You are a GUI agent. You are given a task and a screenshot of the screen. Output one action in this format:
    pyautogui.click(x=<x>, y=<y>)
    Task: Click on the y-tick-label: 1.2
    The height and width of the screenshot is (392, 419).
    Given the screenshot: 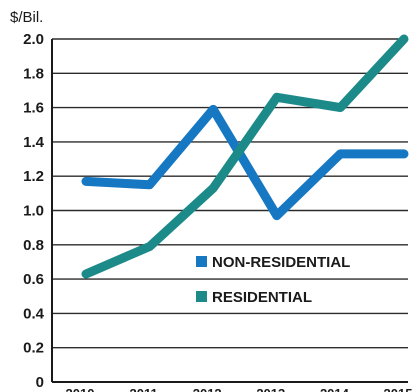 What is the action you would take?
    pyautogui.click(x=33, y=176)
    